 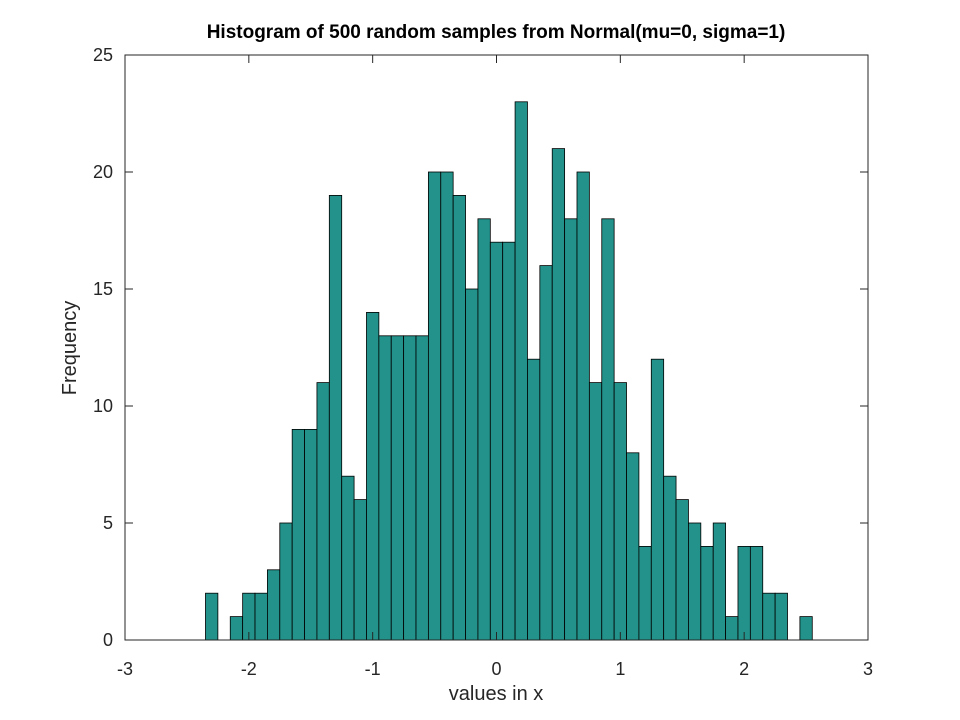 What do you see at coordinates (496, 694) in the screenshot?
I see `x-axis-label: values in x` at bounding box center [496, 694].